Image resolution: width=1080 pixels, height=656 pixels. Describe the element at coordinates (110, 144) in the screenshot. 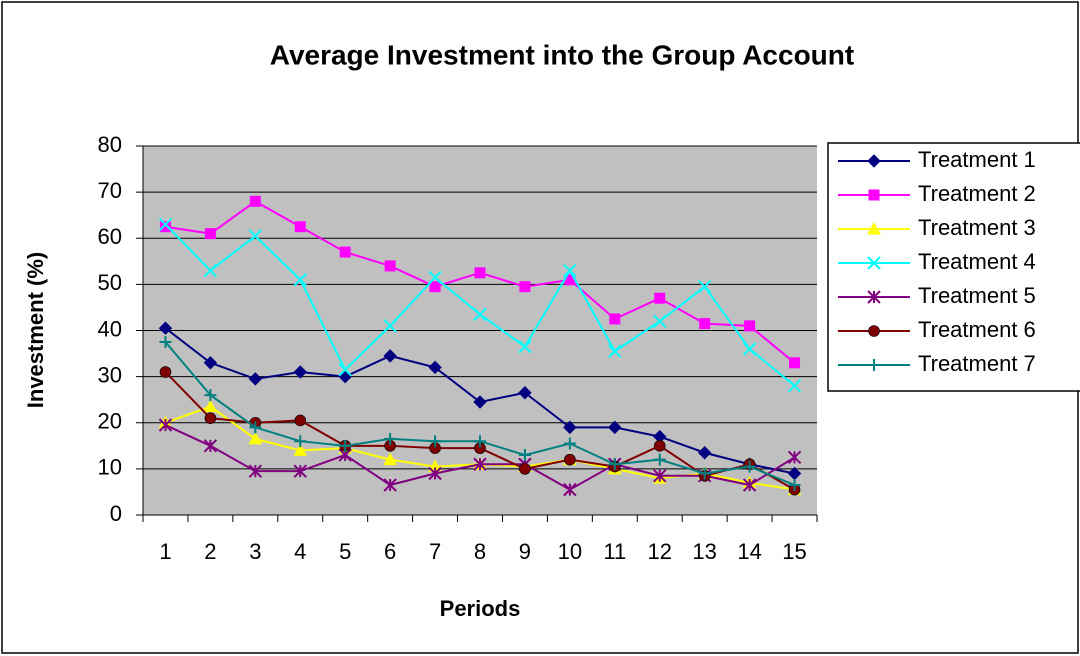

I see `y-tick-label: 80` at that location.